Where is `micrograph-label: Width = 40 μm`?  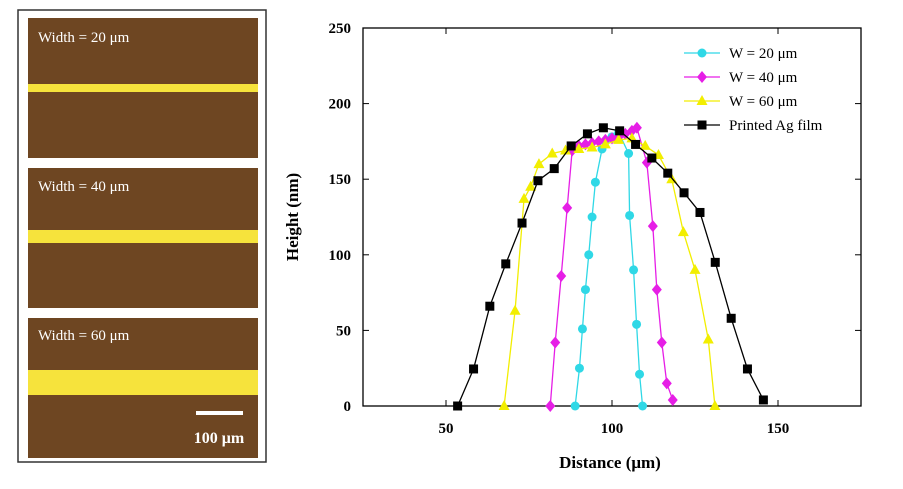
micrograph-label: Width = 40 μm is located at coordinates (84, 187).